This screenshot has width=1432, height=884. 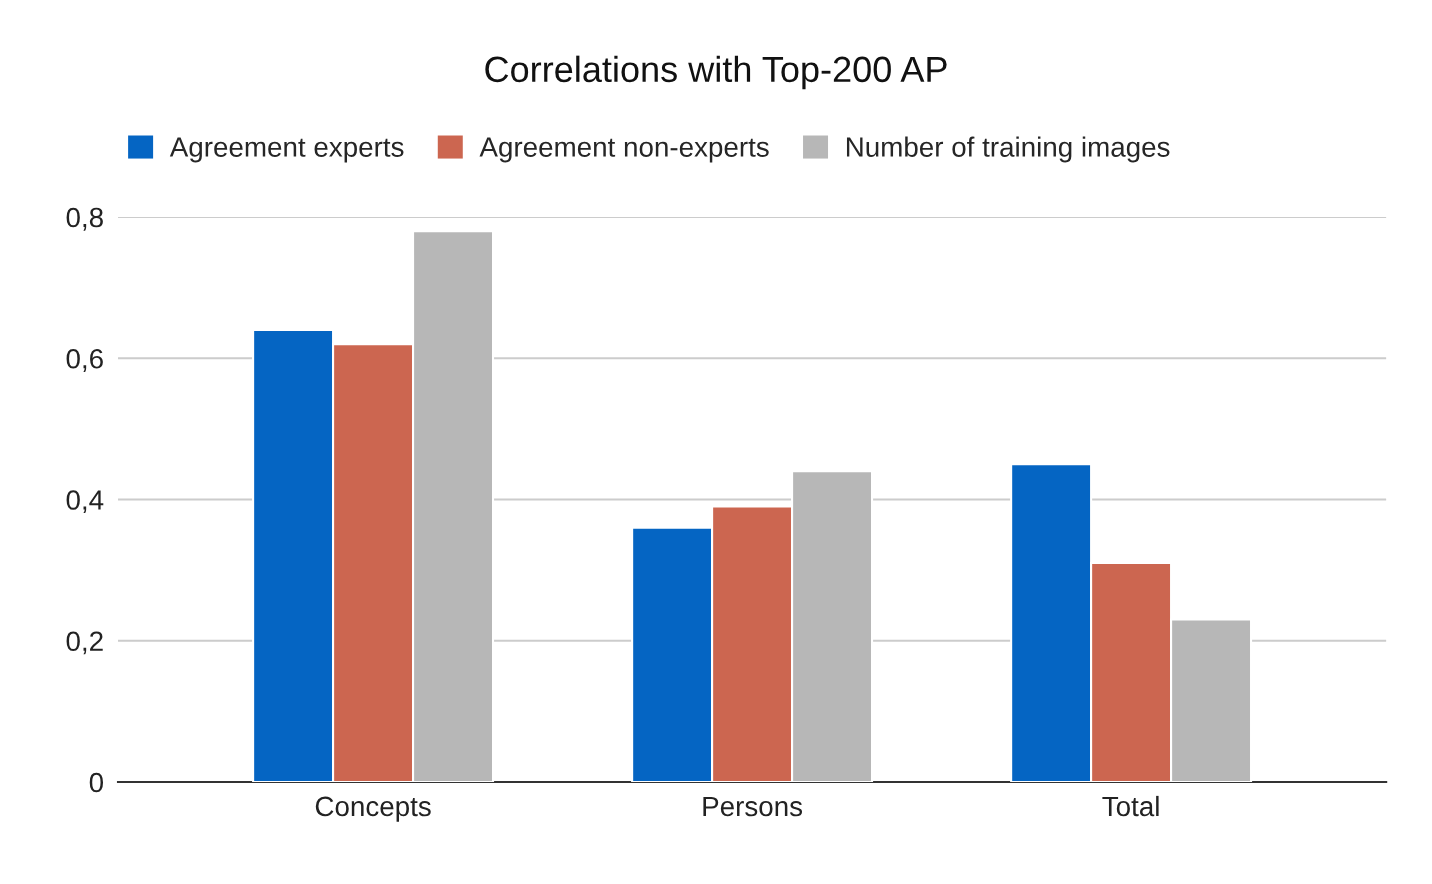 What do you see at coordinates (85, 502) in the screenshot?
I see `y-tick-label: 0,4` at bounding box center [85, 502].